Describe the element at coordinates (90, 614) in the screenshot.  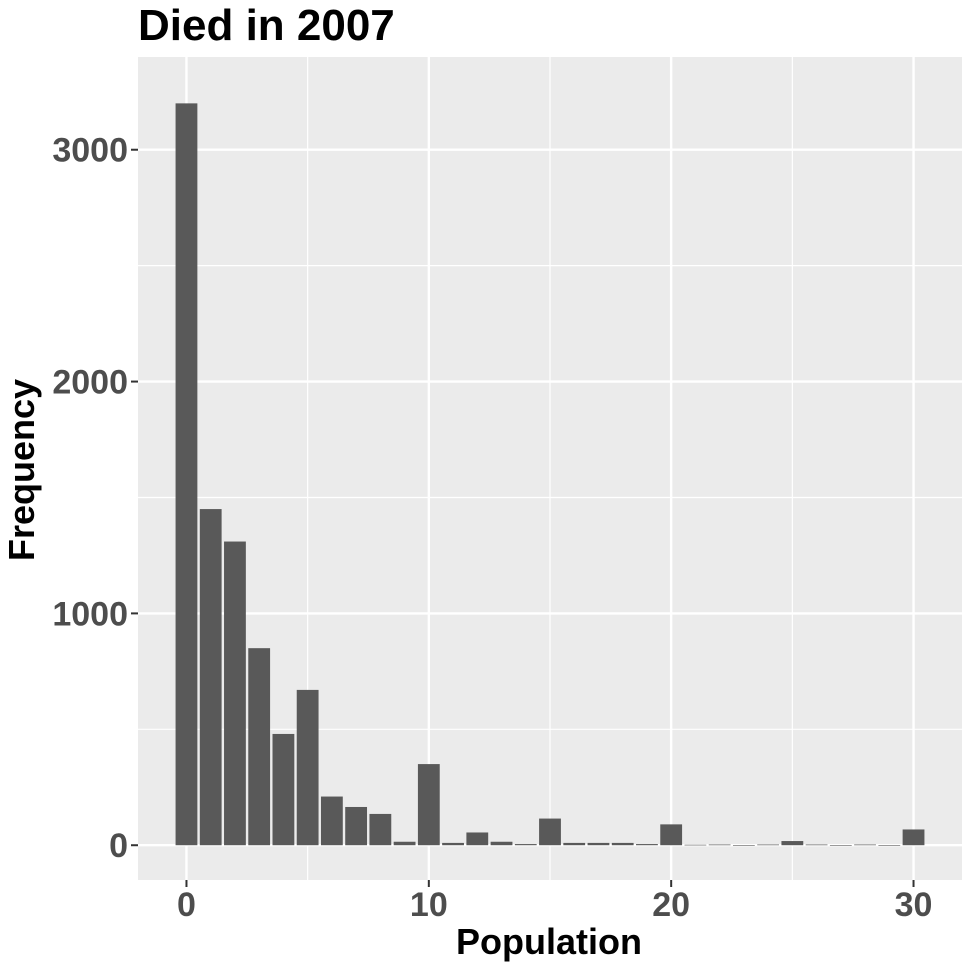
I see `y-tick-label: 1000` at that location.